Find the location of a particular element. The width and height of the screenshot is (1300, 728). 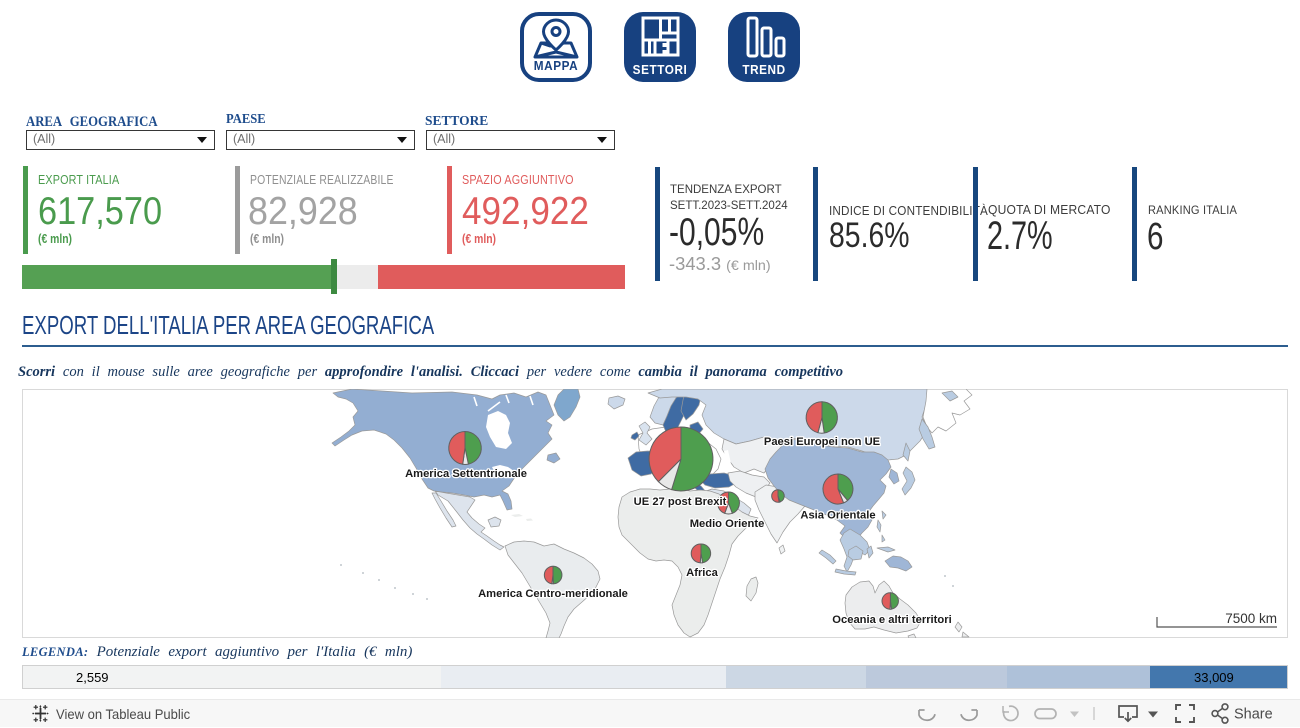

svg-text: Asia Orientale is located at coordinates (837, 516).